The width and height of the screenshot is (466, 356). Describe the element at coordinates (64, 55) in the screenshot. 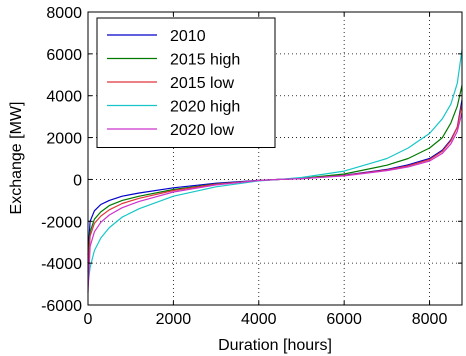

I see `y-tick-label: 6000` at that location.